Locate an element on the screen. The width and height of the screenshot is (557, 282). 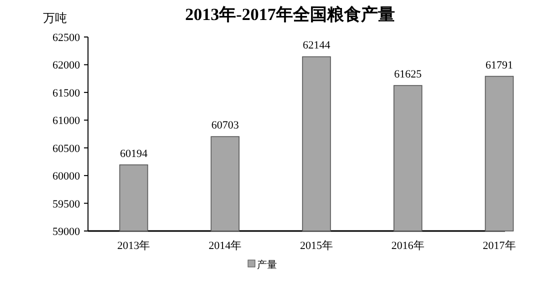
y-tick-label: 61000 is located at coordinates (66, 121).